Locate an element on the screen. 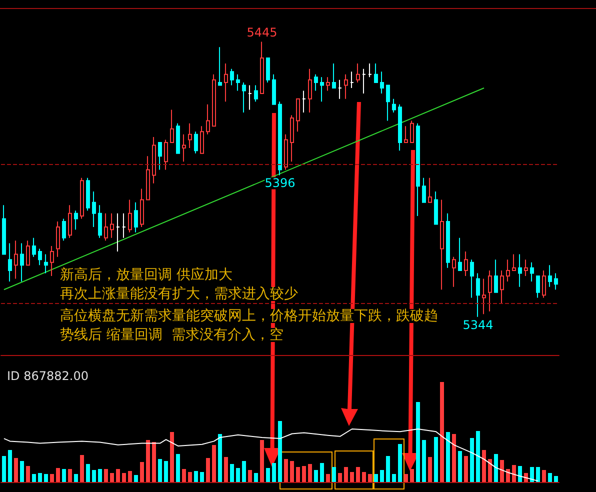  annotation: 势线后 缩量回调 需求没有介入，空 is located at coordinates (172, 335).